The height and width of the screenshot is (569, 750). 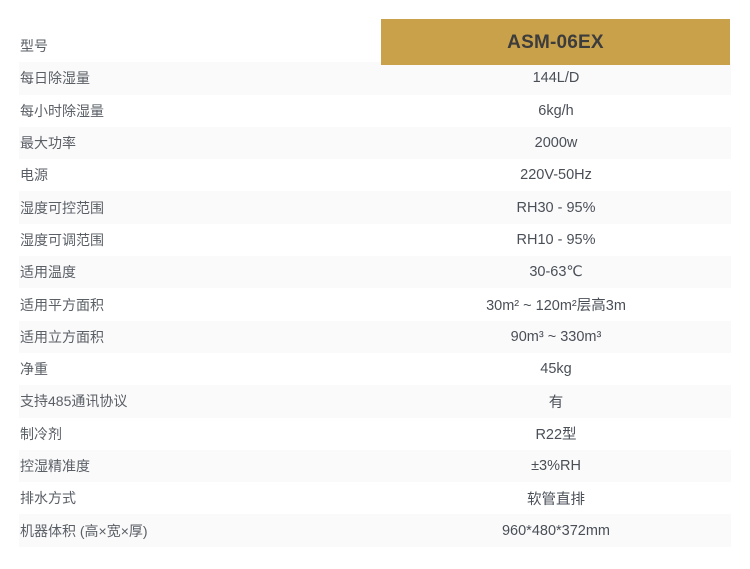 I want to click on table-row: 湿度可调范围 RH10 - 95%, so click(x=375, y=240).